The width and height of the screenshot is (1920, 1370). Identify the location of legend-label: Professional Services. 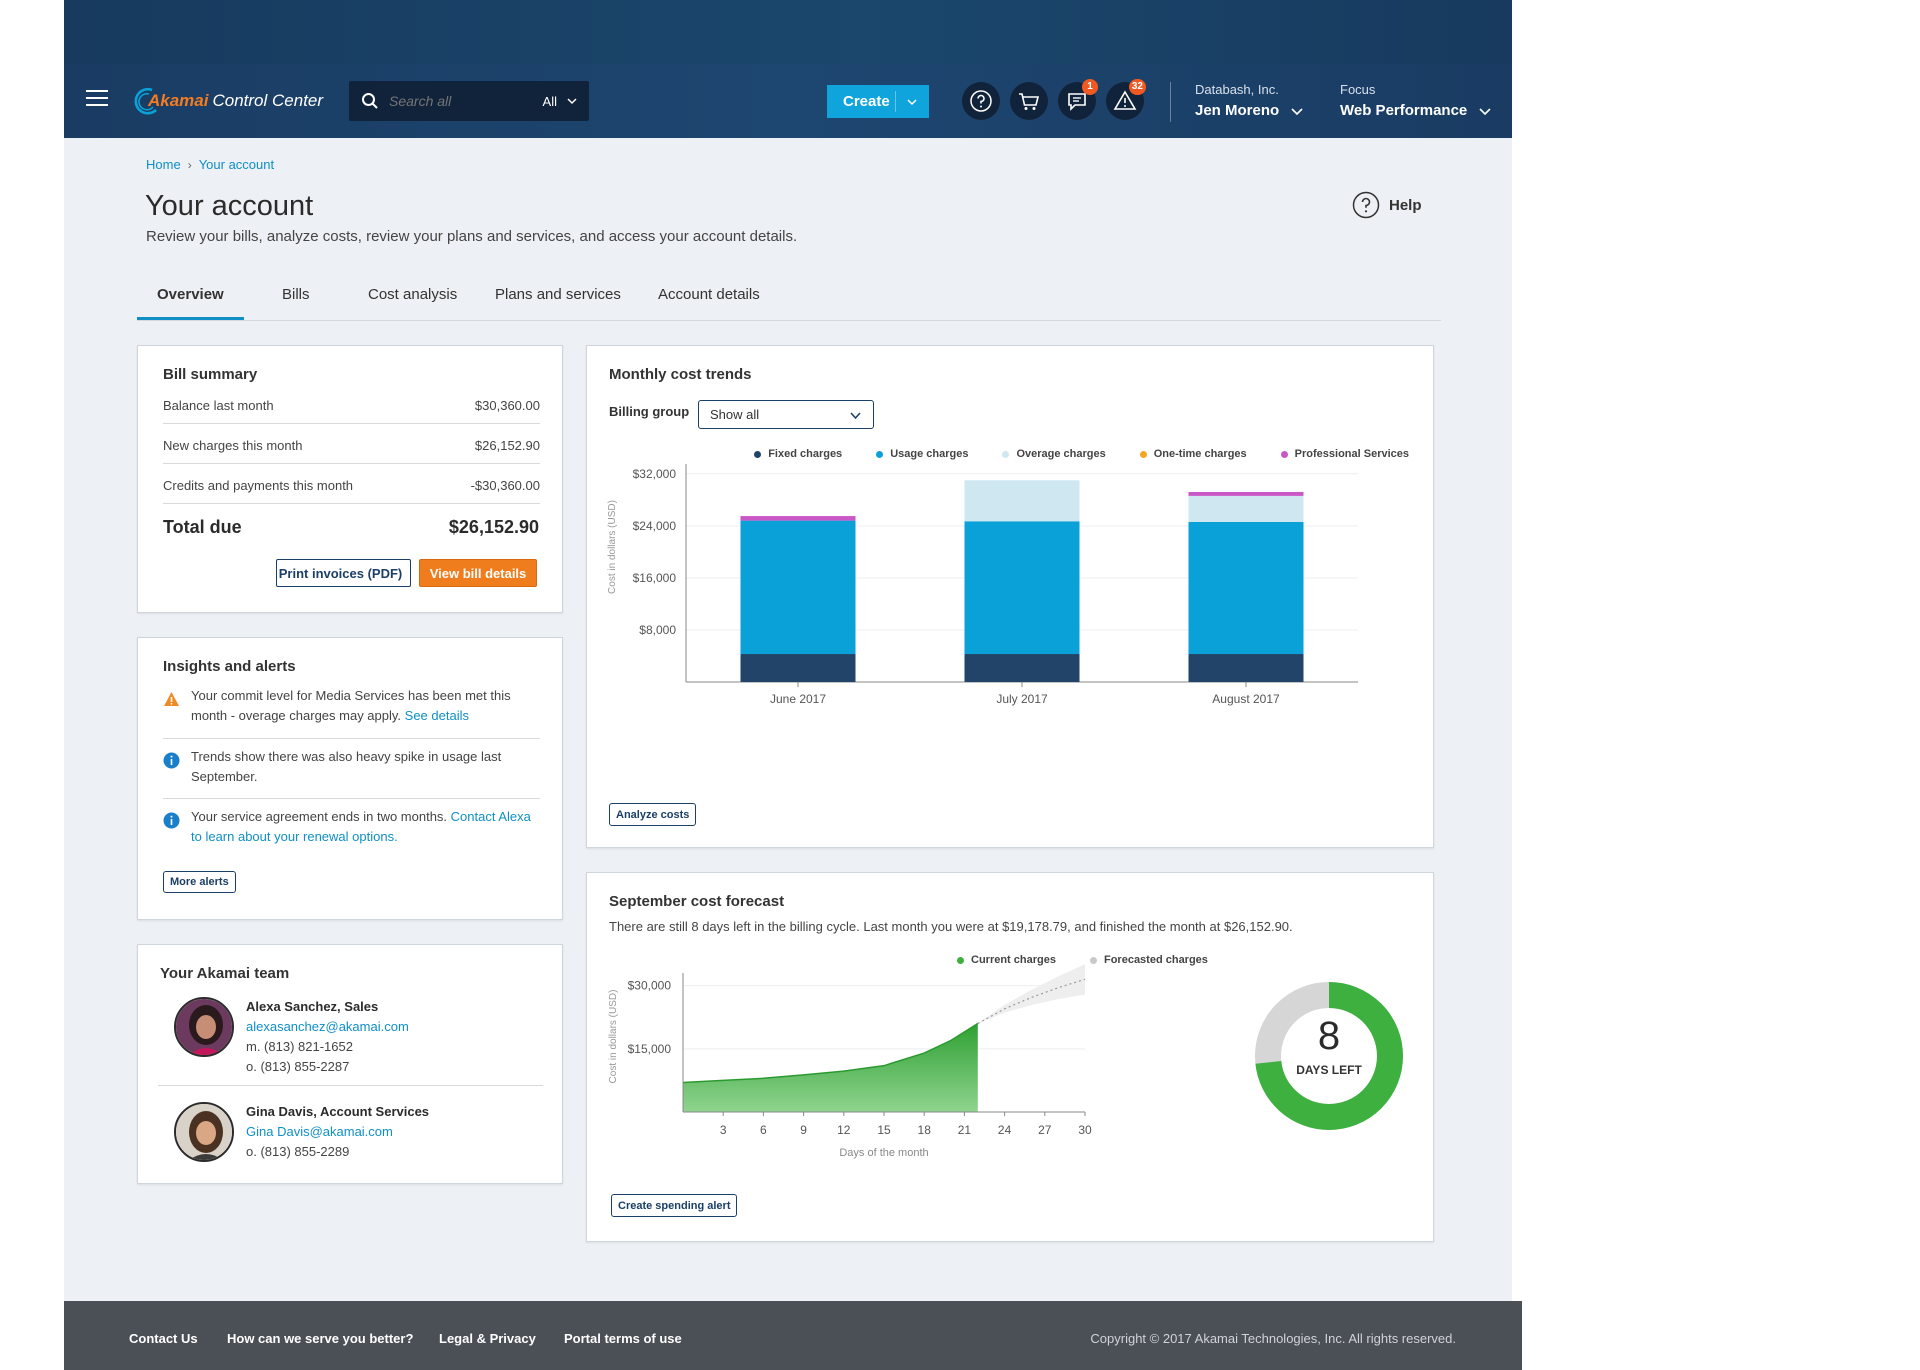
(1351, 454).